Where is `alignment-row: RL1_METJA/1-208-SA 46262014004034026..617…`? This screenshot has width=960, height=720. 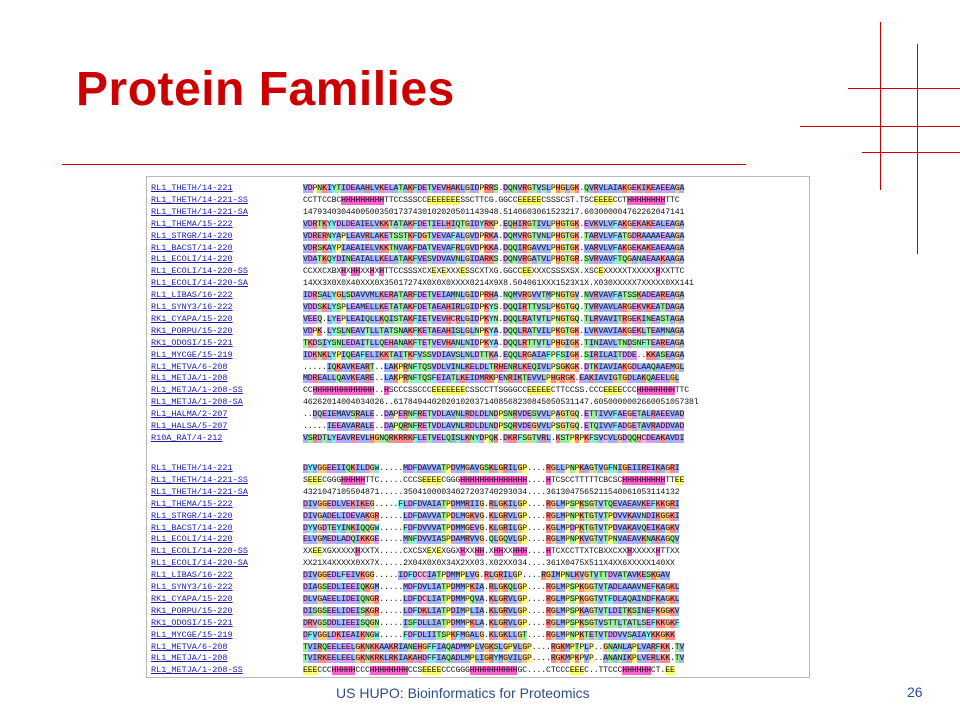 alignment-row: RL1_METJA/1-208-SA 46262014004034026..617… is located at coordinates (478, 403).